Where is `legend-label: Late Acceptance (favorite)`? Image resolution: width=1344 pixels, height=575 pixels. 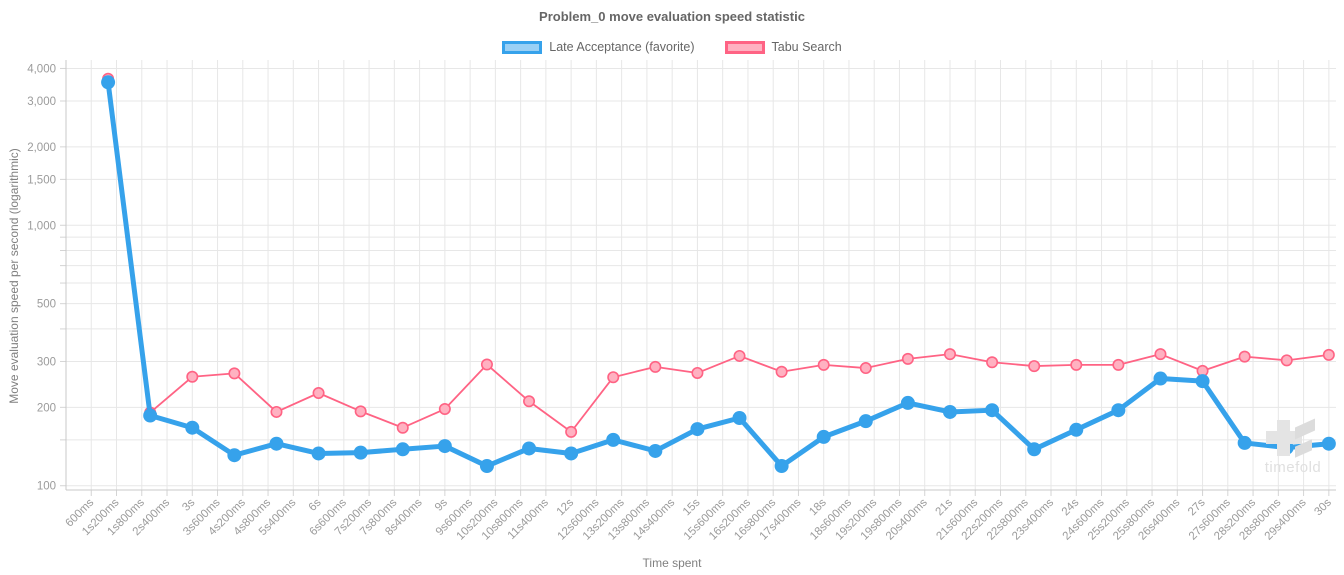 legend-label: Late Acceptance (favorite) is located at coordinates (622, 47).